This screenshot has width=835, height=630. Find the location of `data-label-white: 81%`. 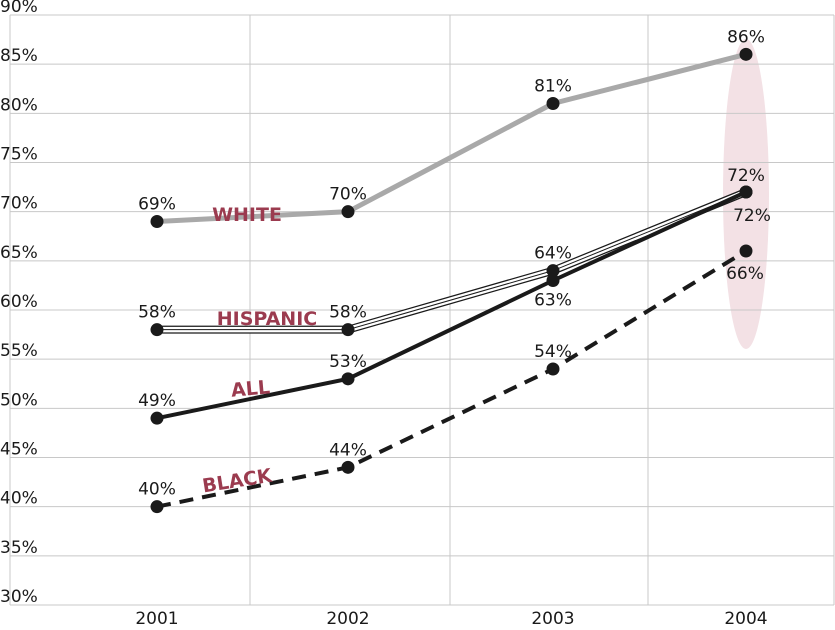

data-label-white: 81% is located at coordinates (553, 87).